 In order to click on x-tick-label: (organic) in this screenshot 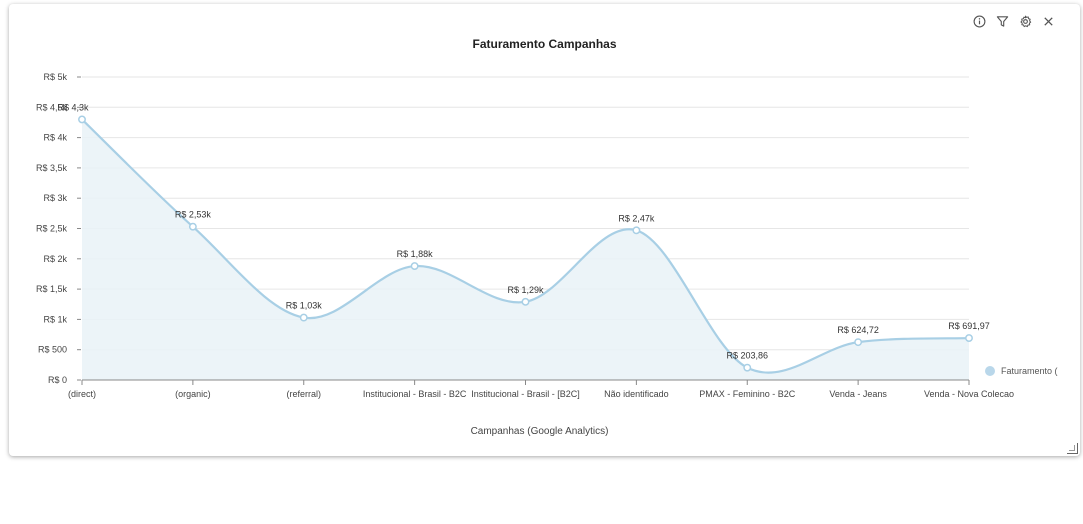, I will do `click(193, 394)`.